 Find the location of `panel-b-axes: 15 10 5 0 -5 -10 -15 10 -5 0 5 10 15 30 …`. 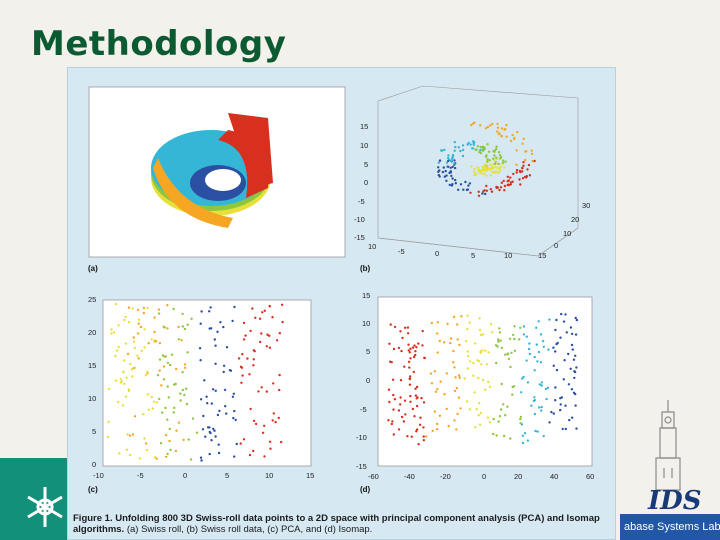

panel-b-axes: 15 10 5 0 -5 -10 -15 10 -5 0 5 10 15 30 … is located at coordinates (472, 172).